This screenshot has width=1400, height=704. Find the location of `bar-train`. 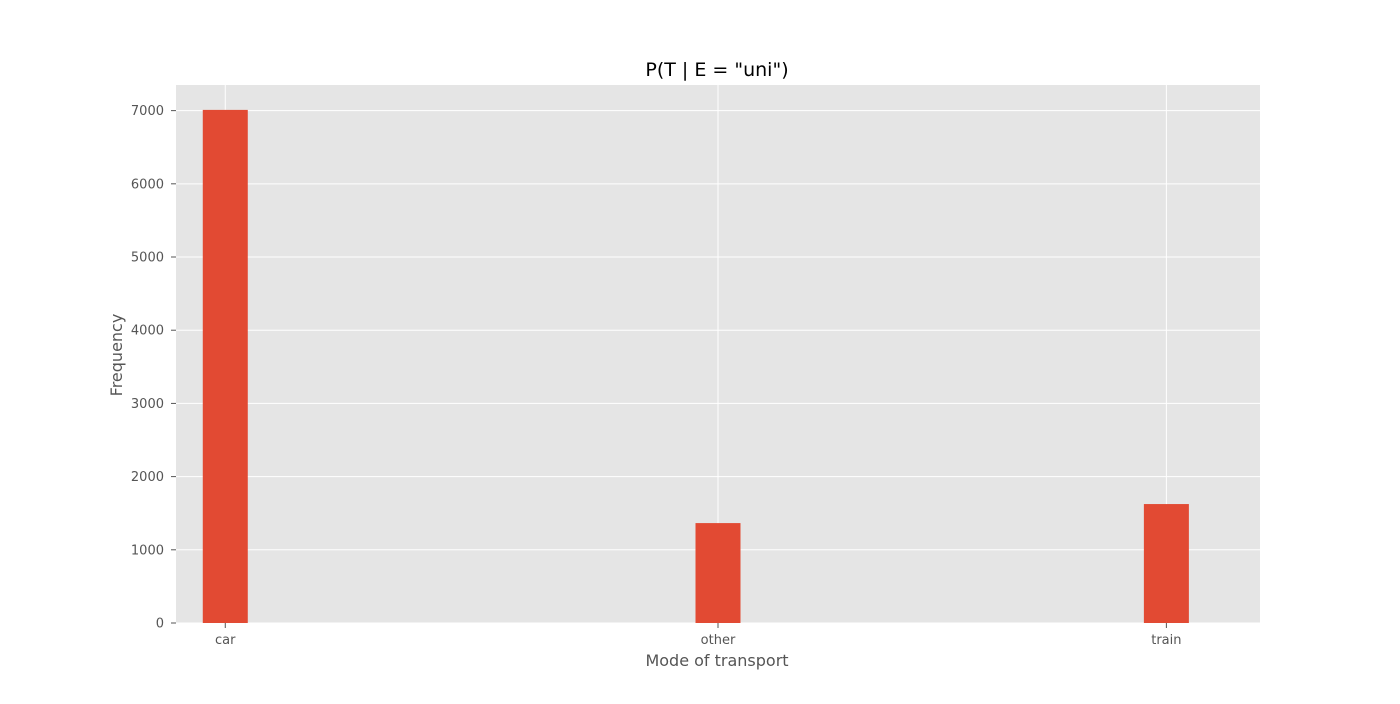

bar-train is located at coordinates (1166, 563).